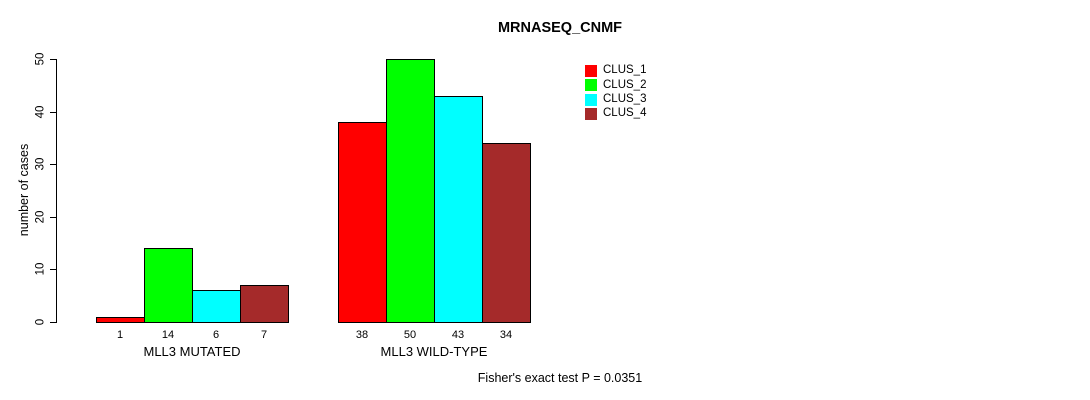  I want to click on legend-item-clus_4: CLUS_4, so click(615, 114).